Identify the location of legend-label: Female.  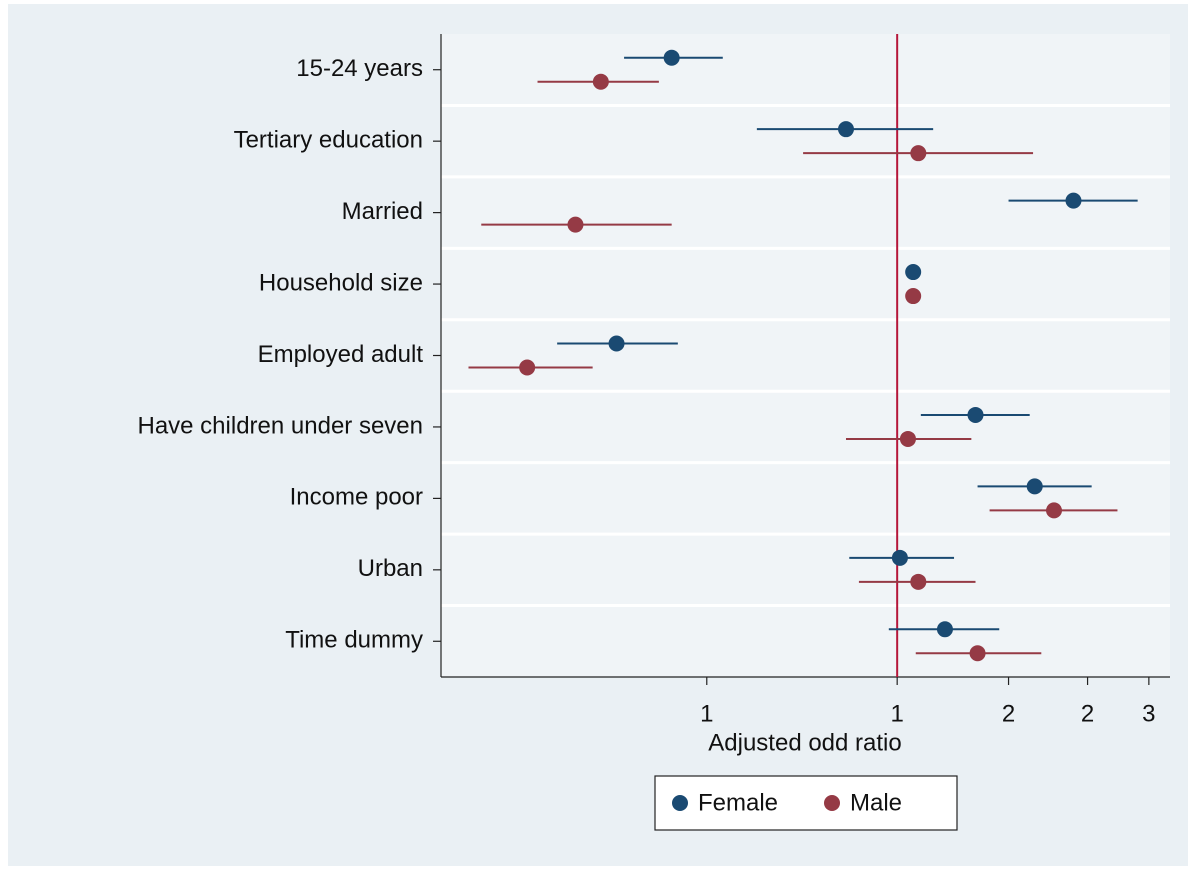
(738, 802).